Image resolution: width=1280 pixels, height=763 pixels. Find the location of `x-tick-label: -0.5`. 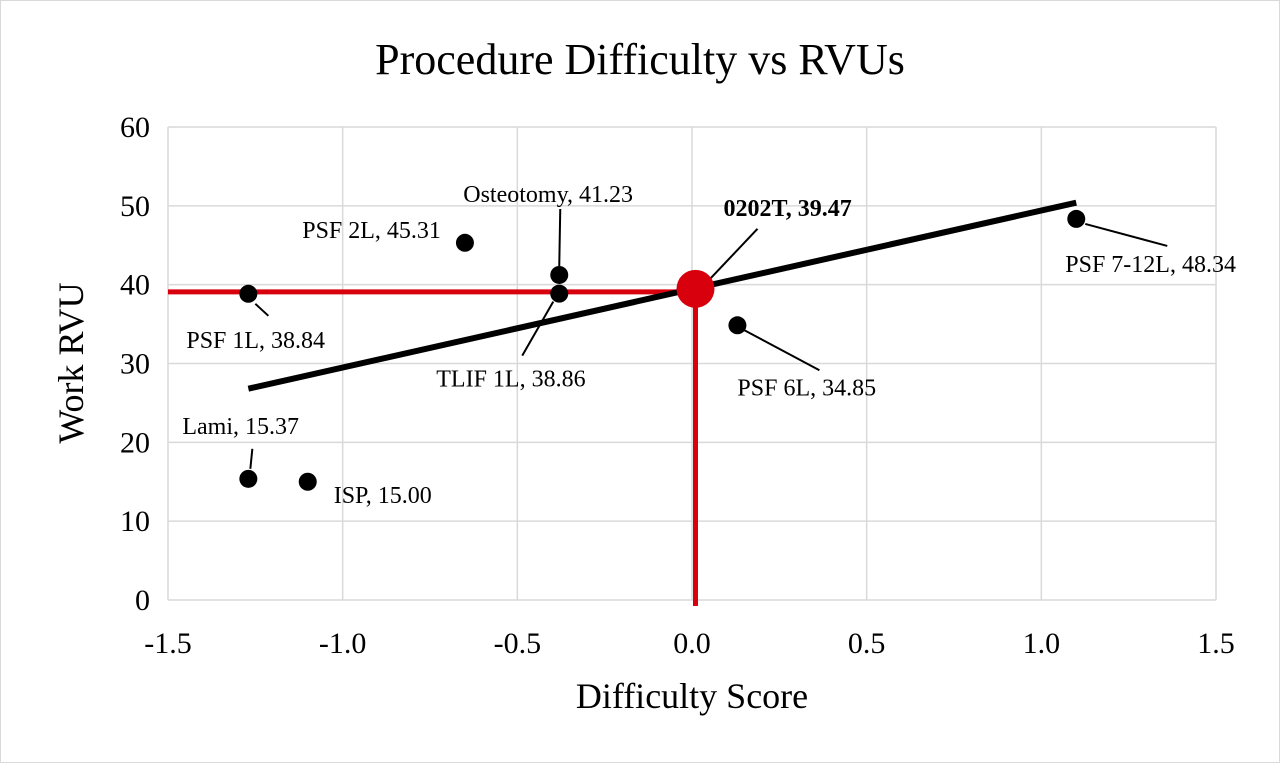

x-tick-label: -0.5 is located at coordinates (518, 643).